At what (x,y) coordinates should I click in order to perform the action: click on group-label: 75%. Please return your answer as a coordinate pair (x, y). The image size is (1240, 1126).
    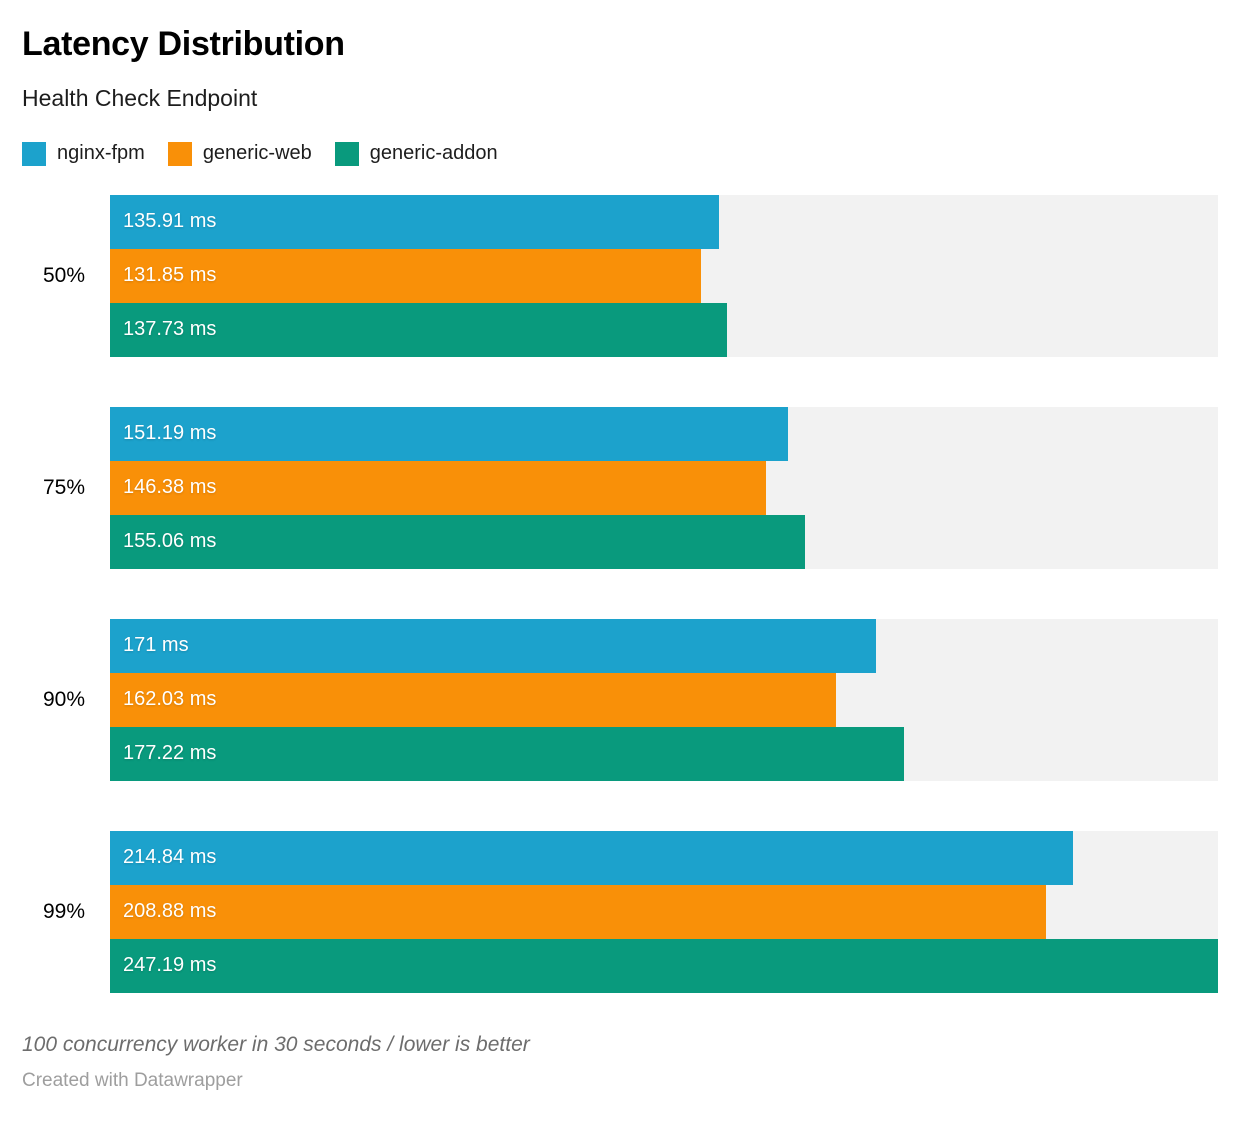
    Looking at the image, I should click on (63, 487).